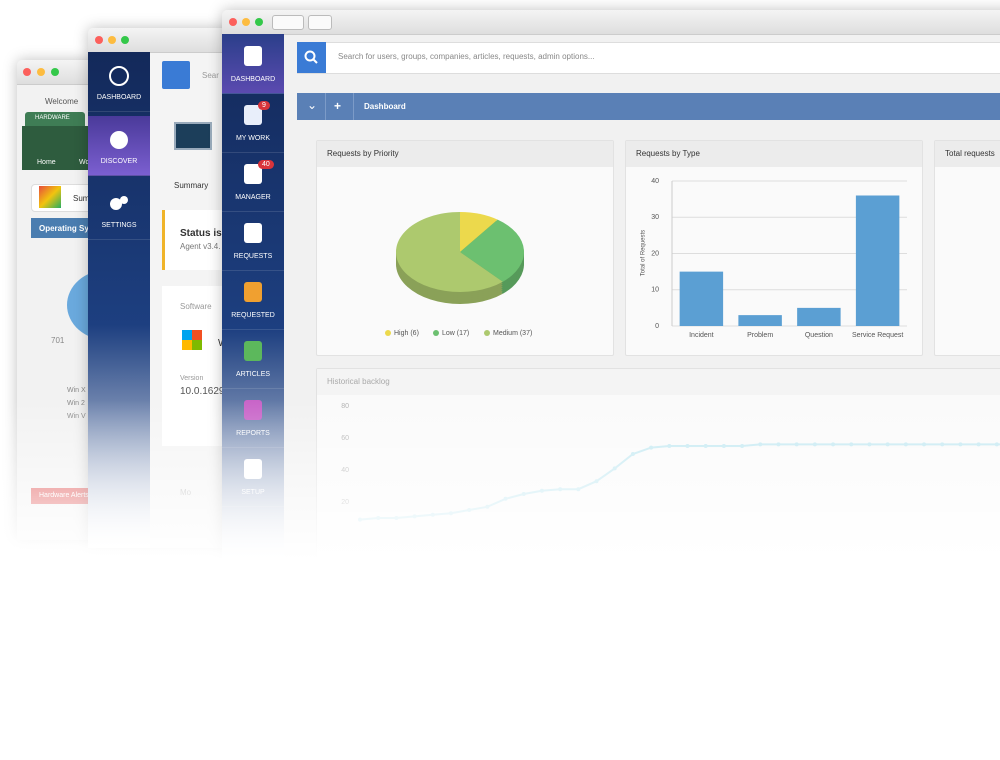 The image size is (1000, 760). What do you see at coordinates (58, 340) in the screenshot?
I see `pie-label: 701` at bounding box center [58, 340].